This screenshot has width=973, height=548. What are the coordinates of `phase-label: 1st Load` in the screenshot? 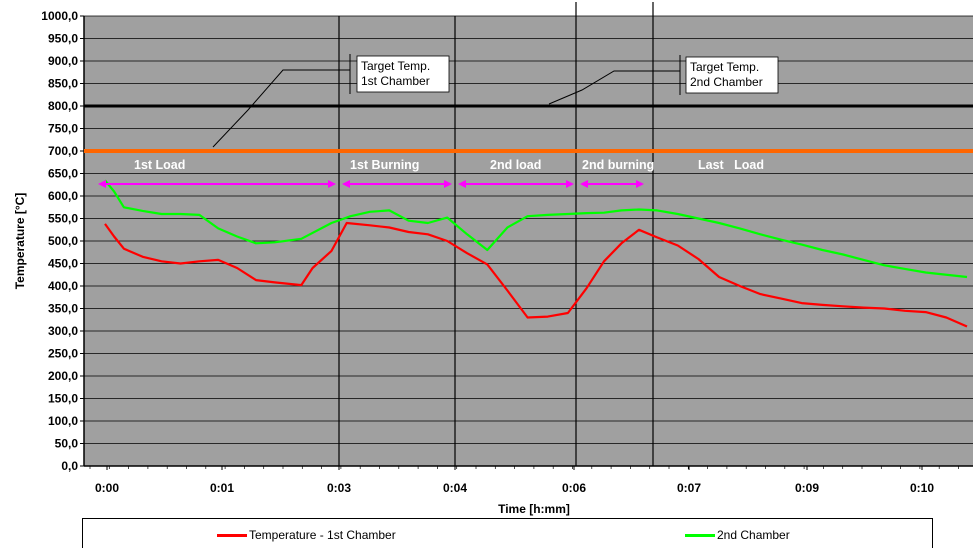 It's located at (159, 165).